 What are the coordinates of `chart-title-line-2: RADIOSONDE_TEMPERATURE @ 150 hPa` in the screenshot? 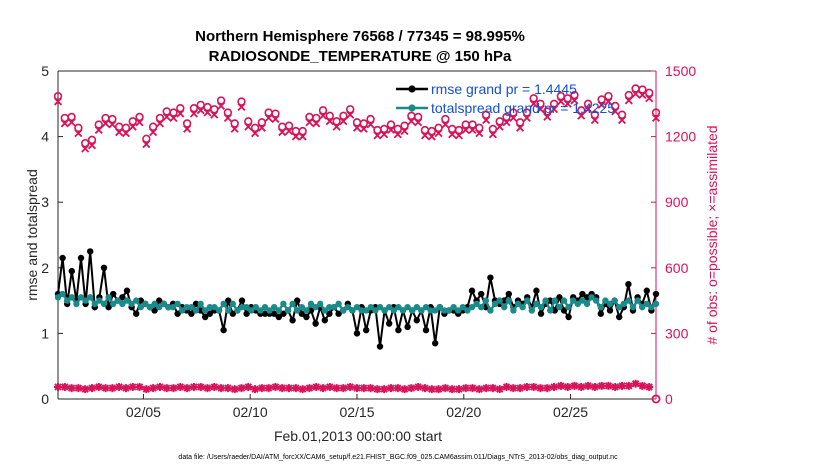 It's located at (360, 56).